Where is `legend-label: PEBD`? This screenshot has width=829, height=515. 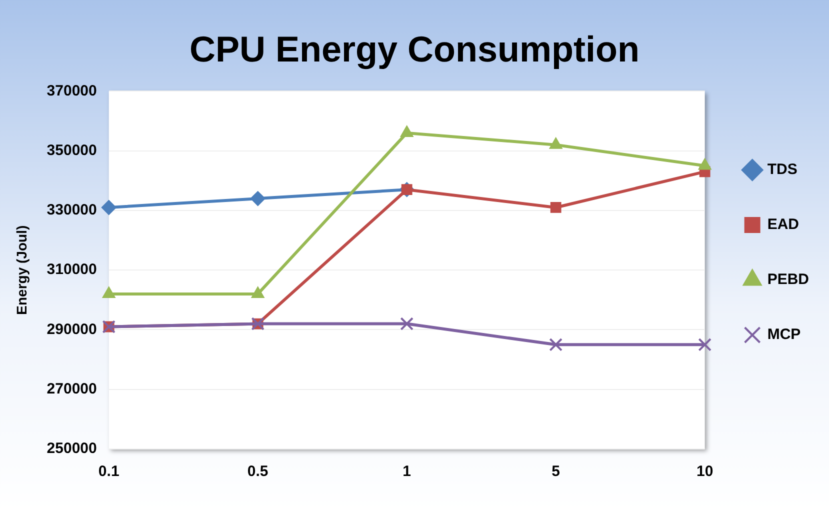 legend-label: PEBD is located at coordinates (788, 279).